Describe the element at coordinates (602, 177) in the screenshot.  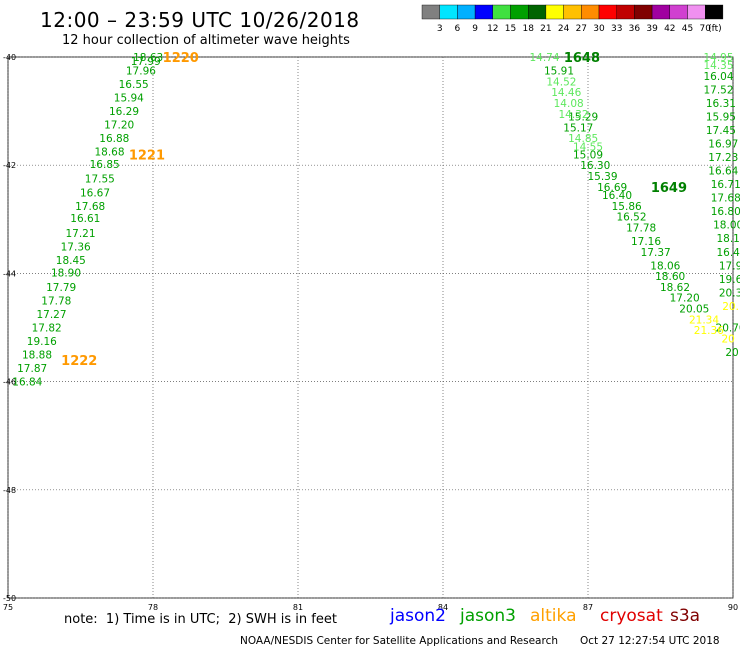
I see `wave-height-point: 15.39` at that location.